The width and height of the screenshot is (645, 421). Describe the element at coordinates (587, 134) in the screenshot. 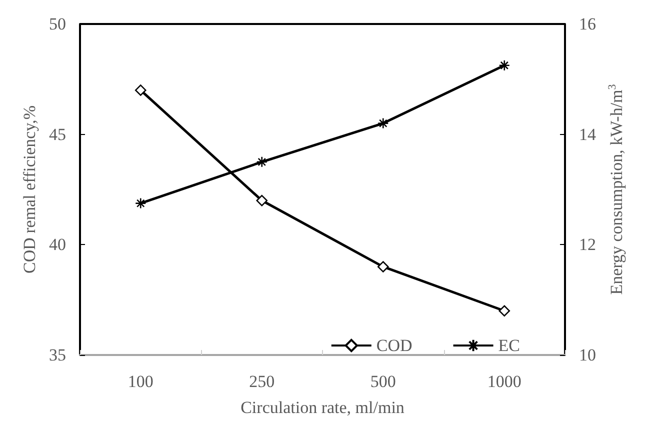

I see `y2-tick-label: 14` at that location.